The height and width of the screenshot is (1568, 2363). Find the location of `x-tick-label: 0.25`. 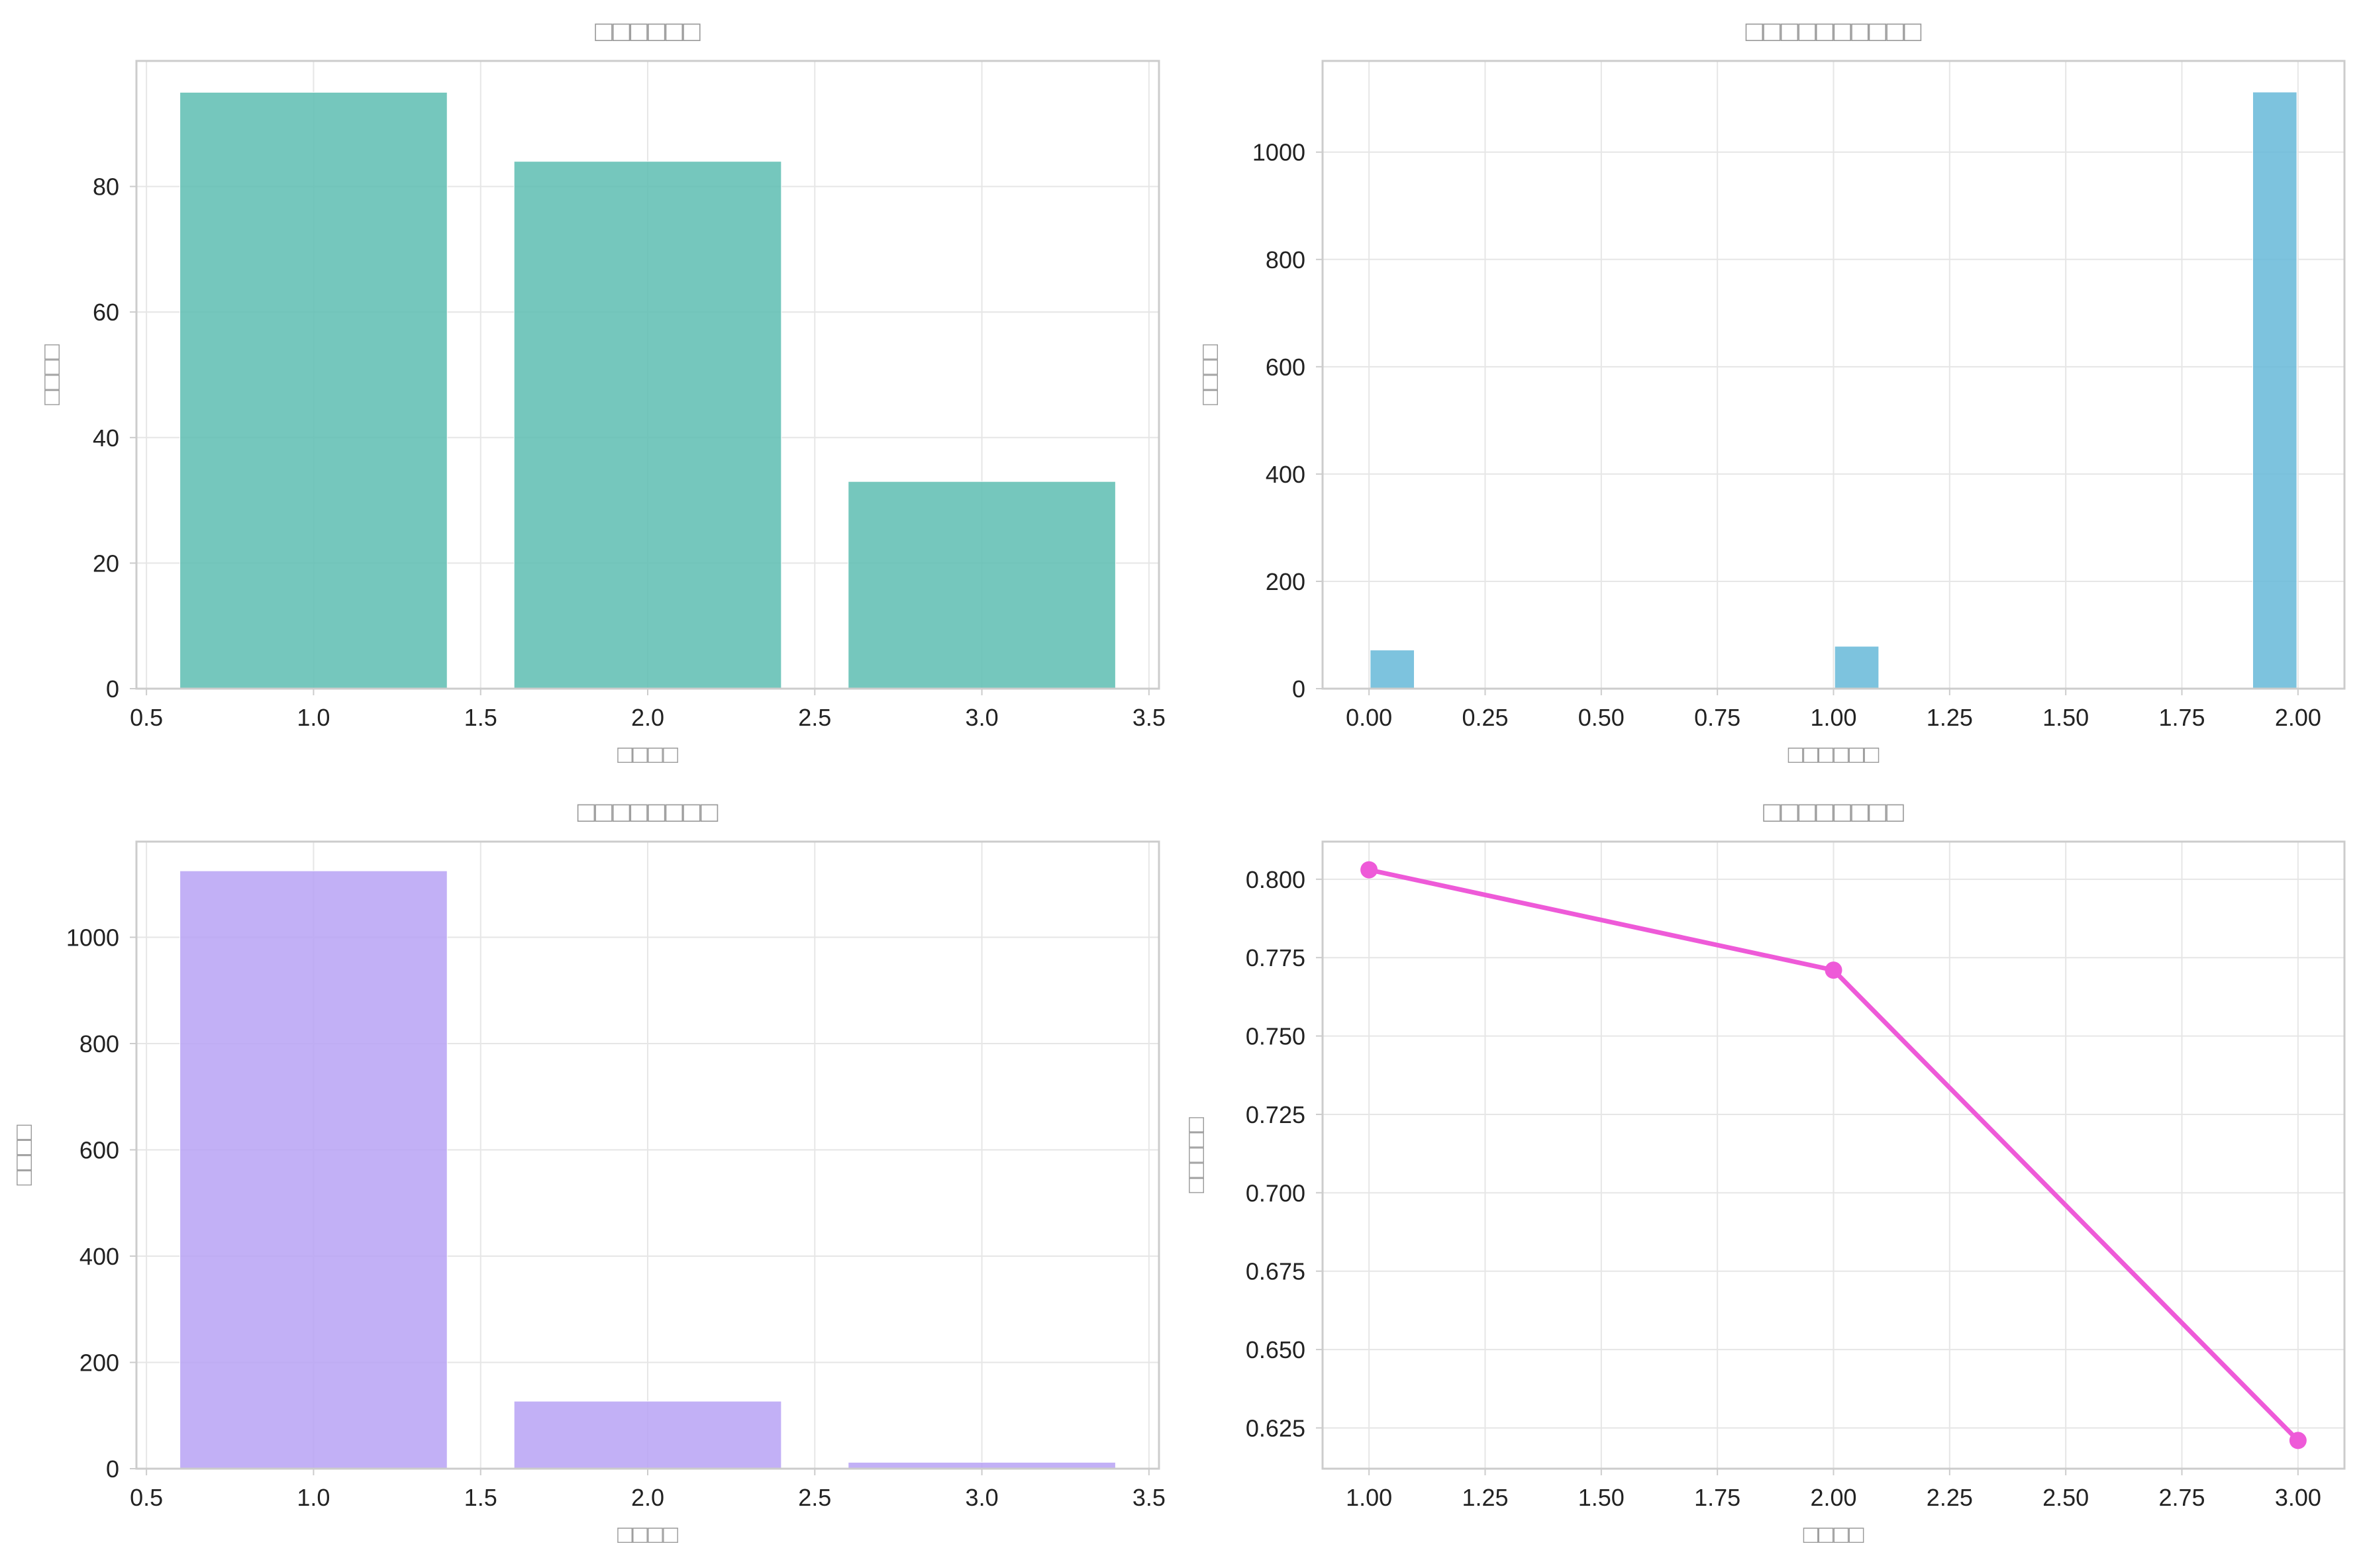

x-tick-label: 0.25 is located at coordinates (1485, 717).